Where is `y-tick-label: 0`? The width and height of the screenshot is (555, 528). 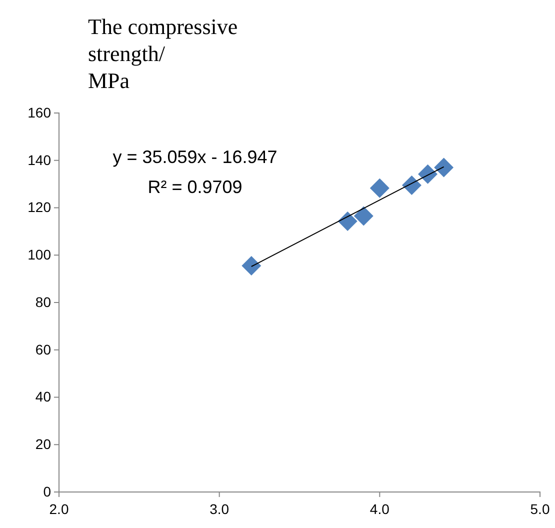
y-tick-label: 0 is located at coordinates (47, 491).